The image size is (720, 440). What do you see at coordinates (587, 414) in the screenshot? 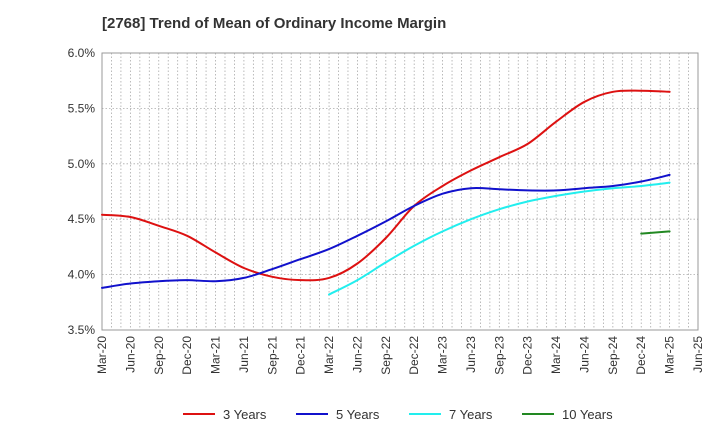
I see `legend-label-10-years: 10 Years` at bounding box center [587, 414].